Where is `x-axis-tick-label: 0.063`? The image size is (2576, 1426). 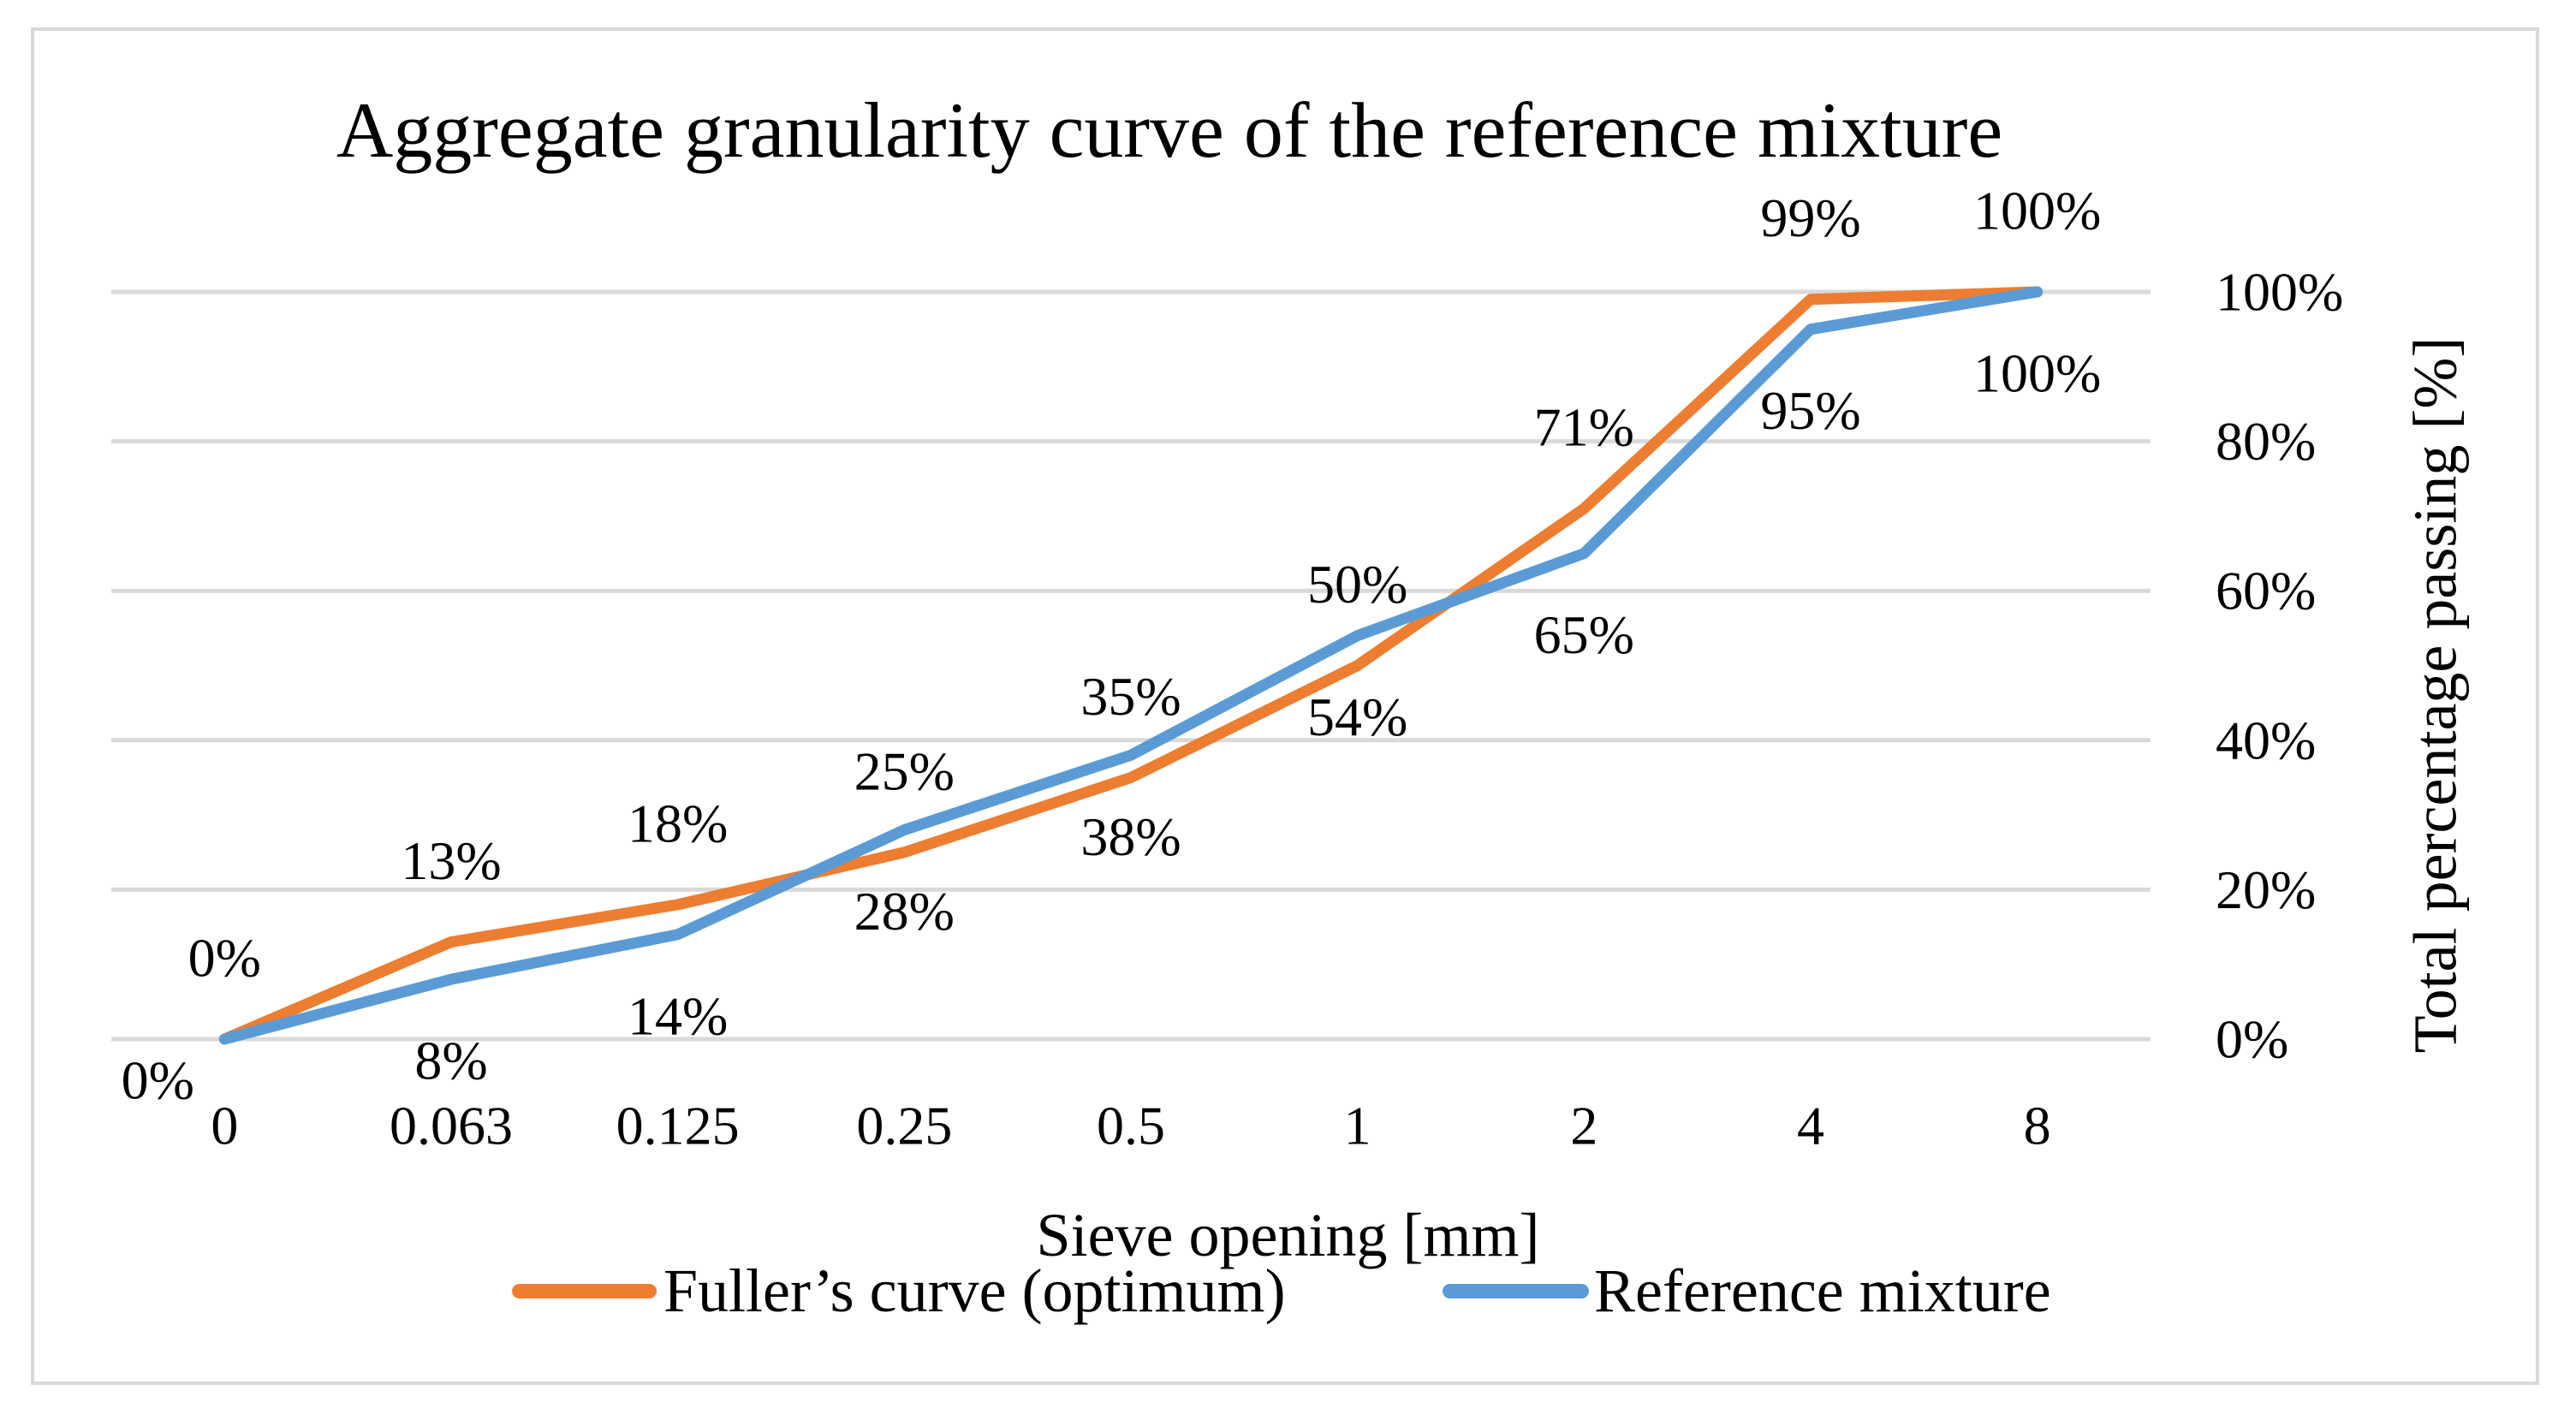
x-axis-tick-label: 0.063 is located at coordinates (451, 1126).